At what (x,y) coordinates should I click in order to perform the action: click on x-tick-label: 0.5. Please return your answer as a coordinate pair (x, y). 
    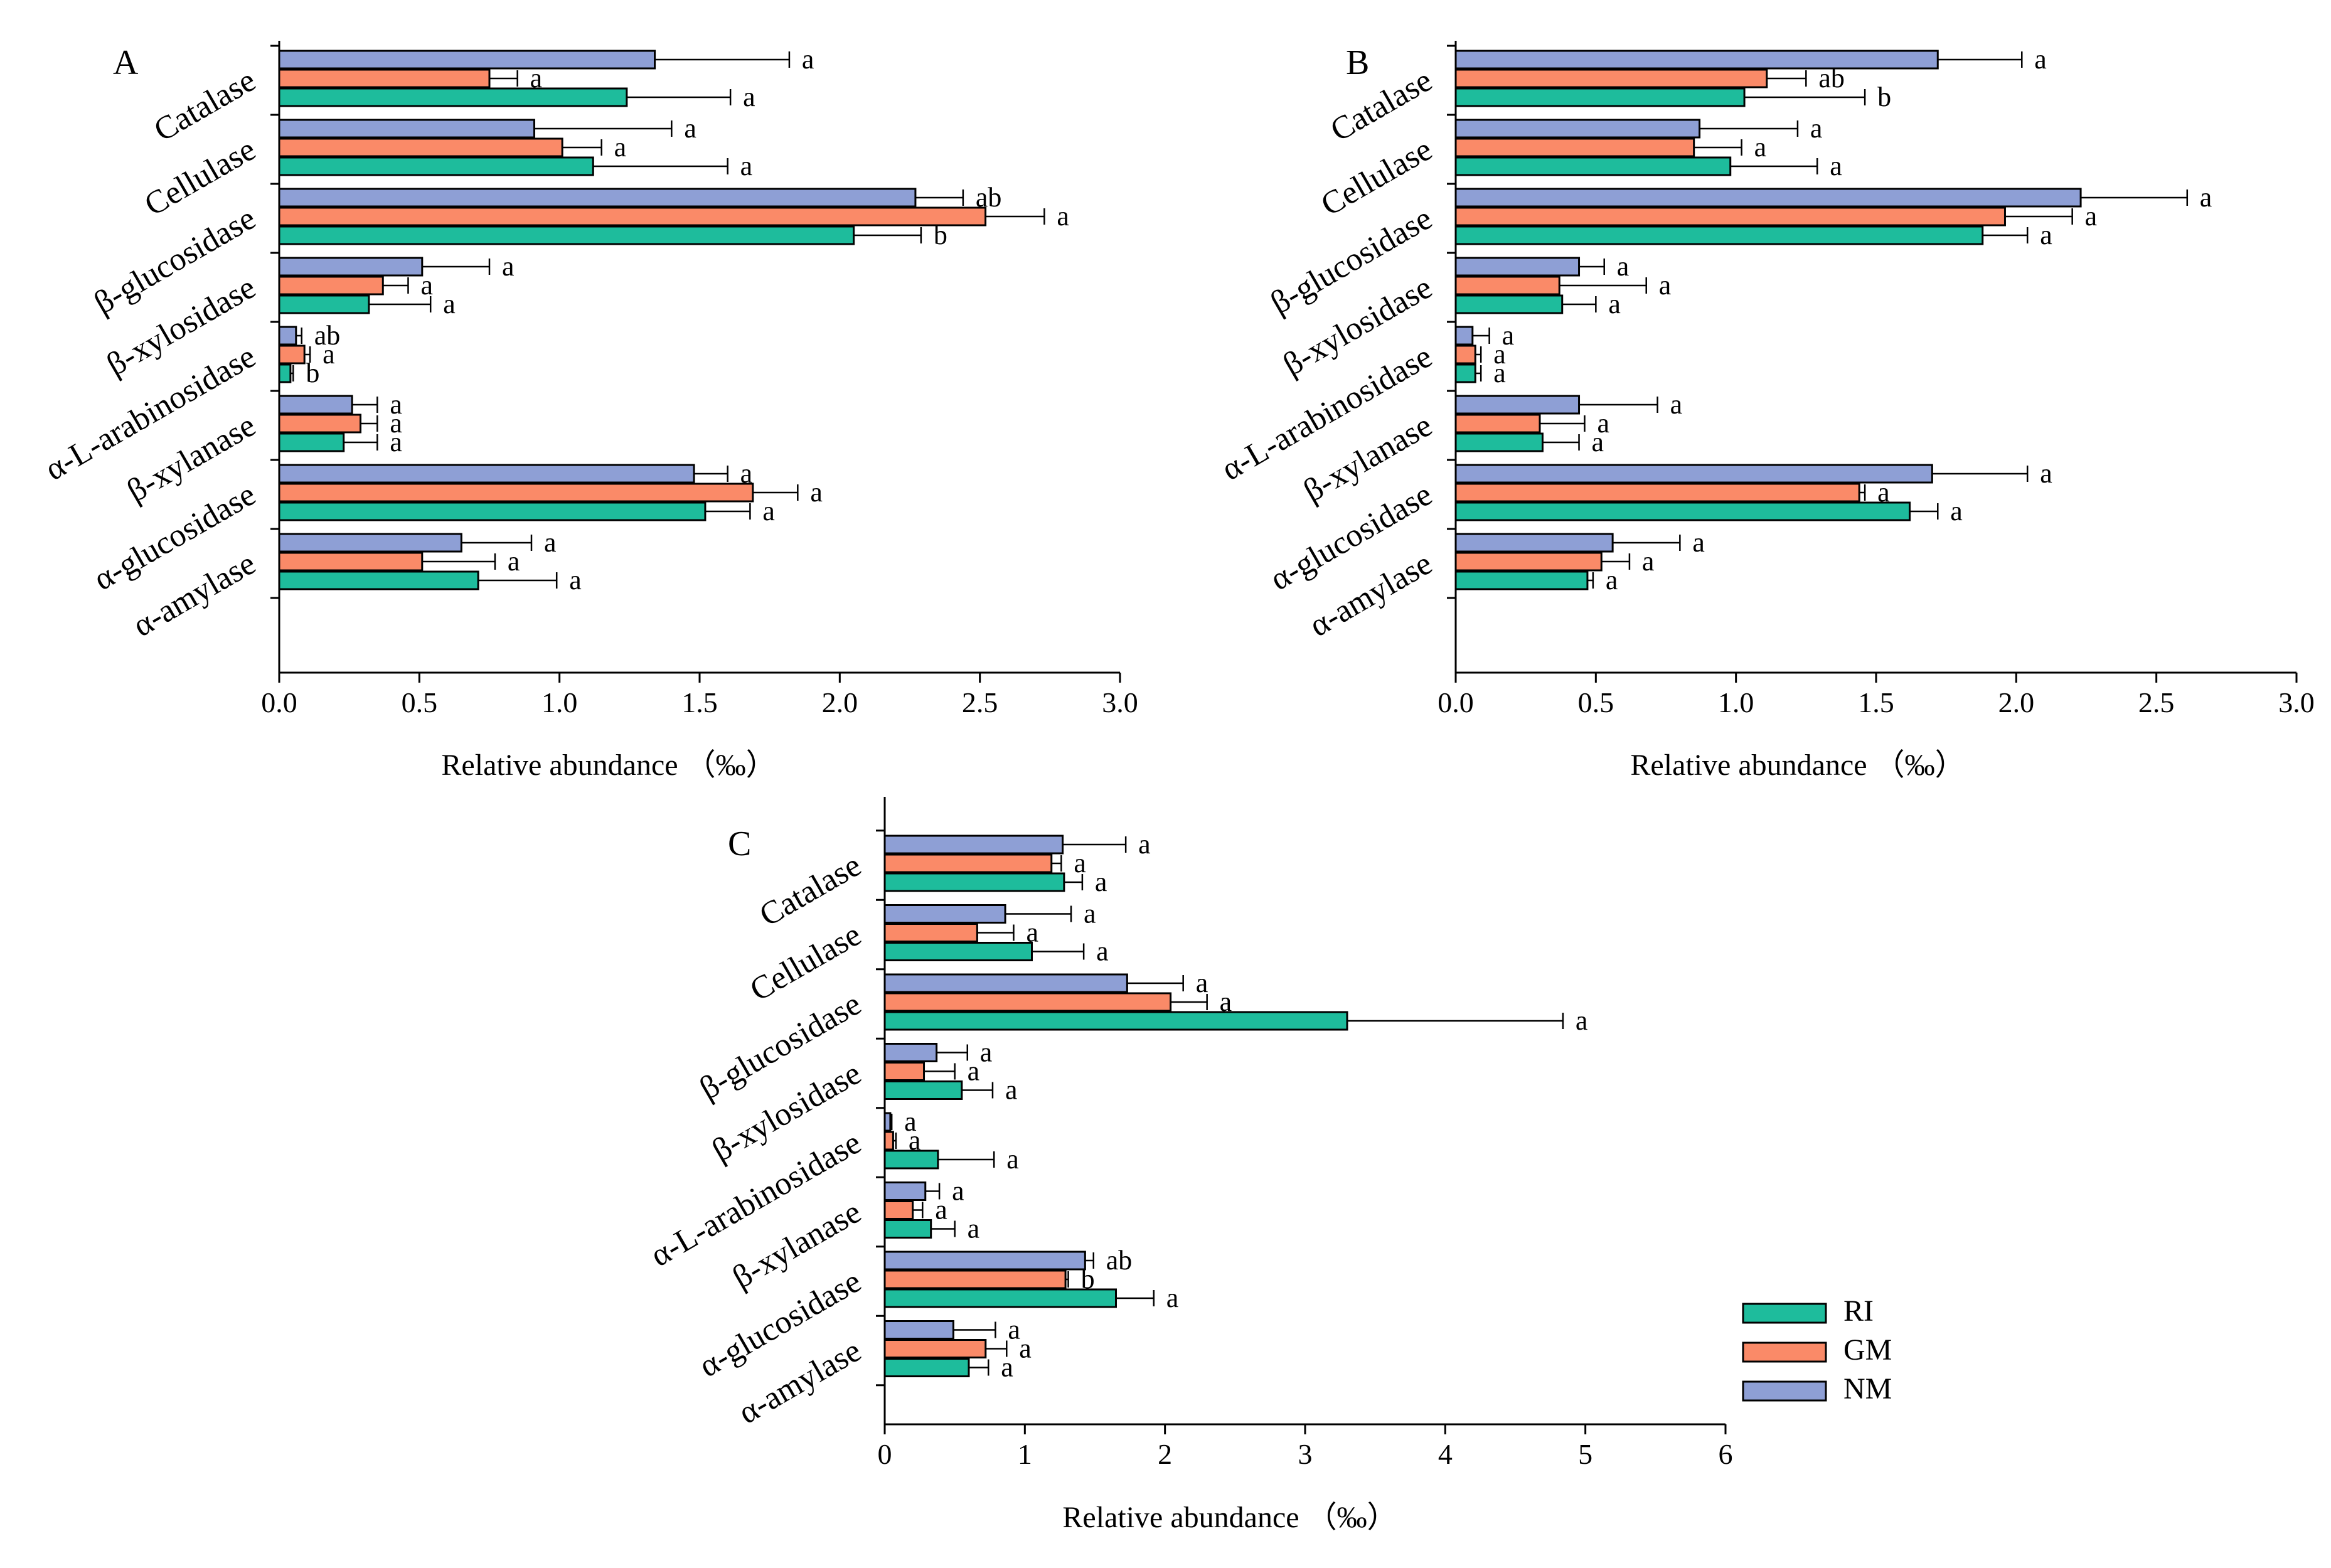
    Looking at the image, I should click on (420, 702).